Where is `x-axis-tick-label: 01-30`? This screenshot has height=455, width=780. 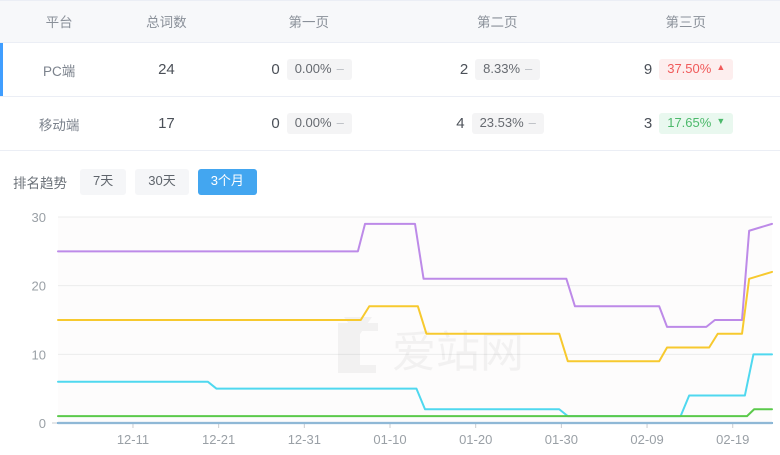 x-axis-tick-label: 01-30 is located at coordinates (561, 439).